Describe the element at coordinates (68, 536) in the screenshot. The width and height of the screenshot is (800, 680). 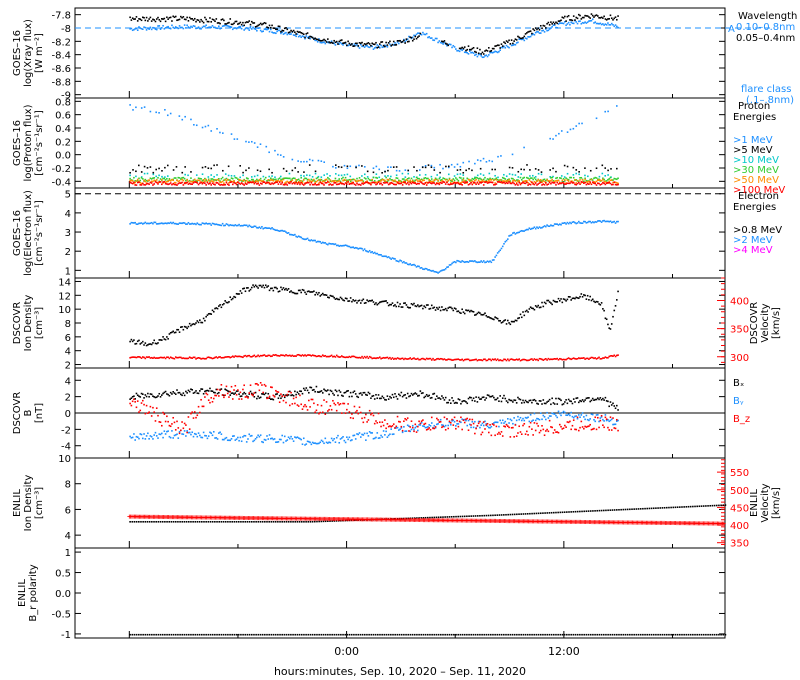
I see `y-tick-label: 4` at that location.